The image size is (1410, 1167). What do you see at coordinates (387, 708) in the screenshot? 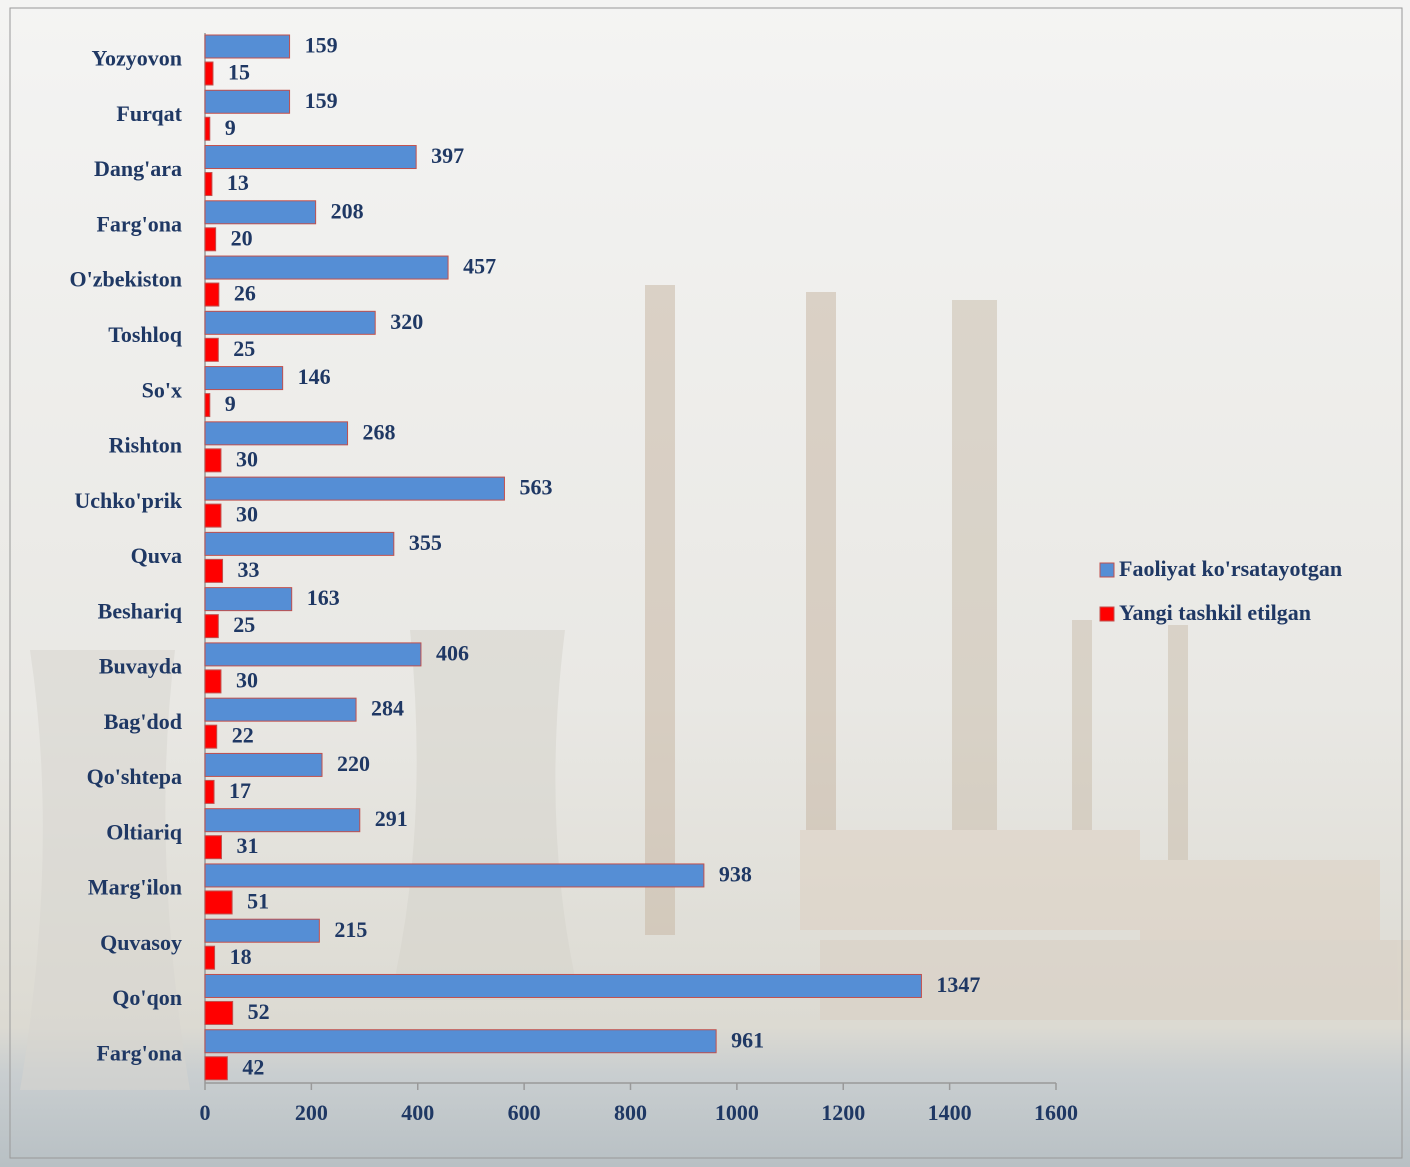
I see `value-label: 284` at bounding box center [387, 708].